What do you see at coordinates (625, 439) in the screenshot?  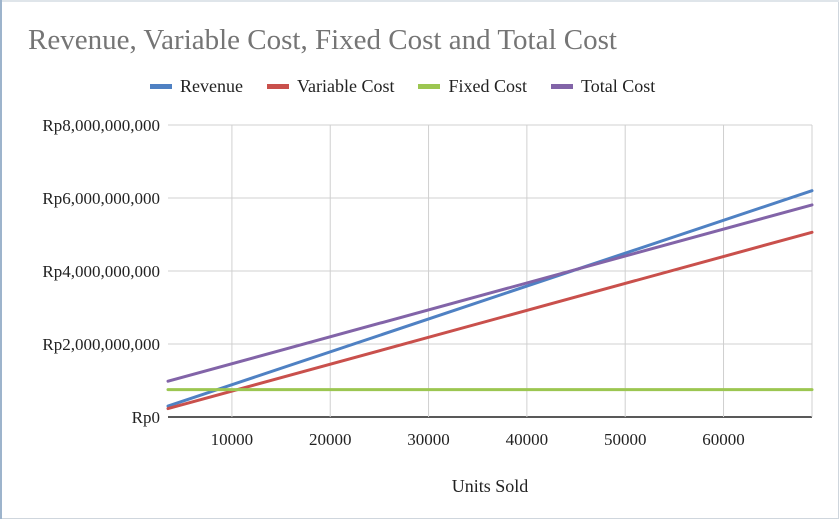 I see `x-tick-label: 50000` at bounding box center [625, 439].